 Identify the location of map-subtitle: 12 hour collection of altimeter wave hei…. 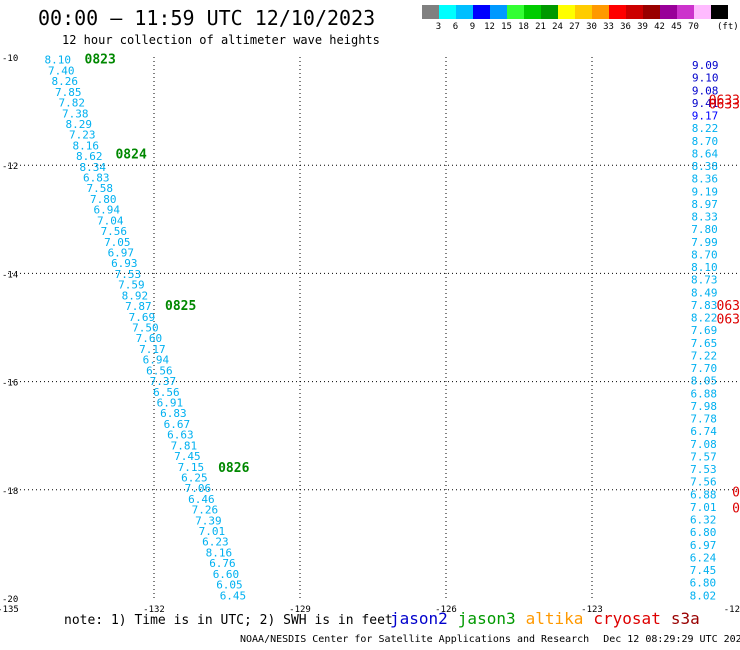
(221, 40).